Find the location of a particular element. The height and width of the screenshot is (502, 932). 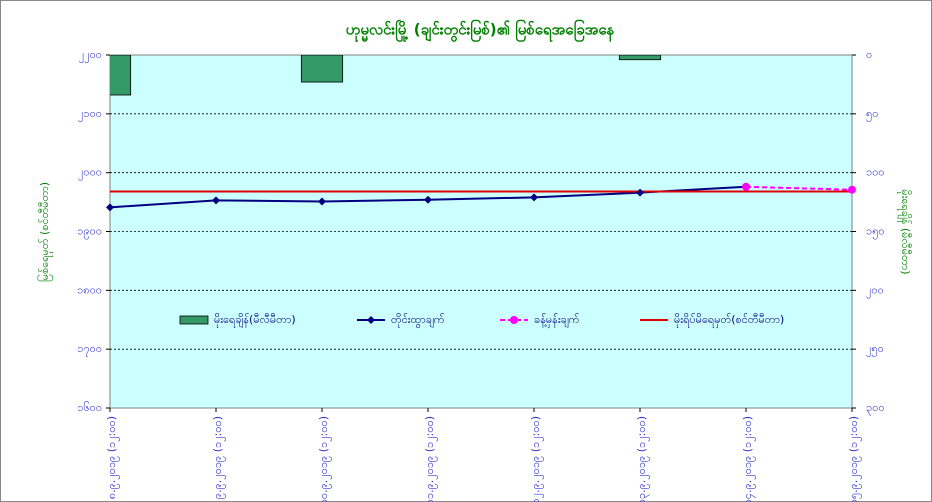

x-tick-label: ၁၄.၉.၂၀၁၉ (၁၂:၀၀) is located at coordinates (748, 459).